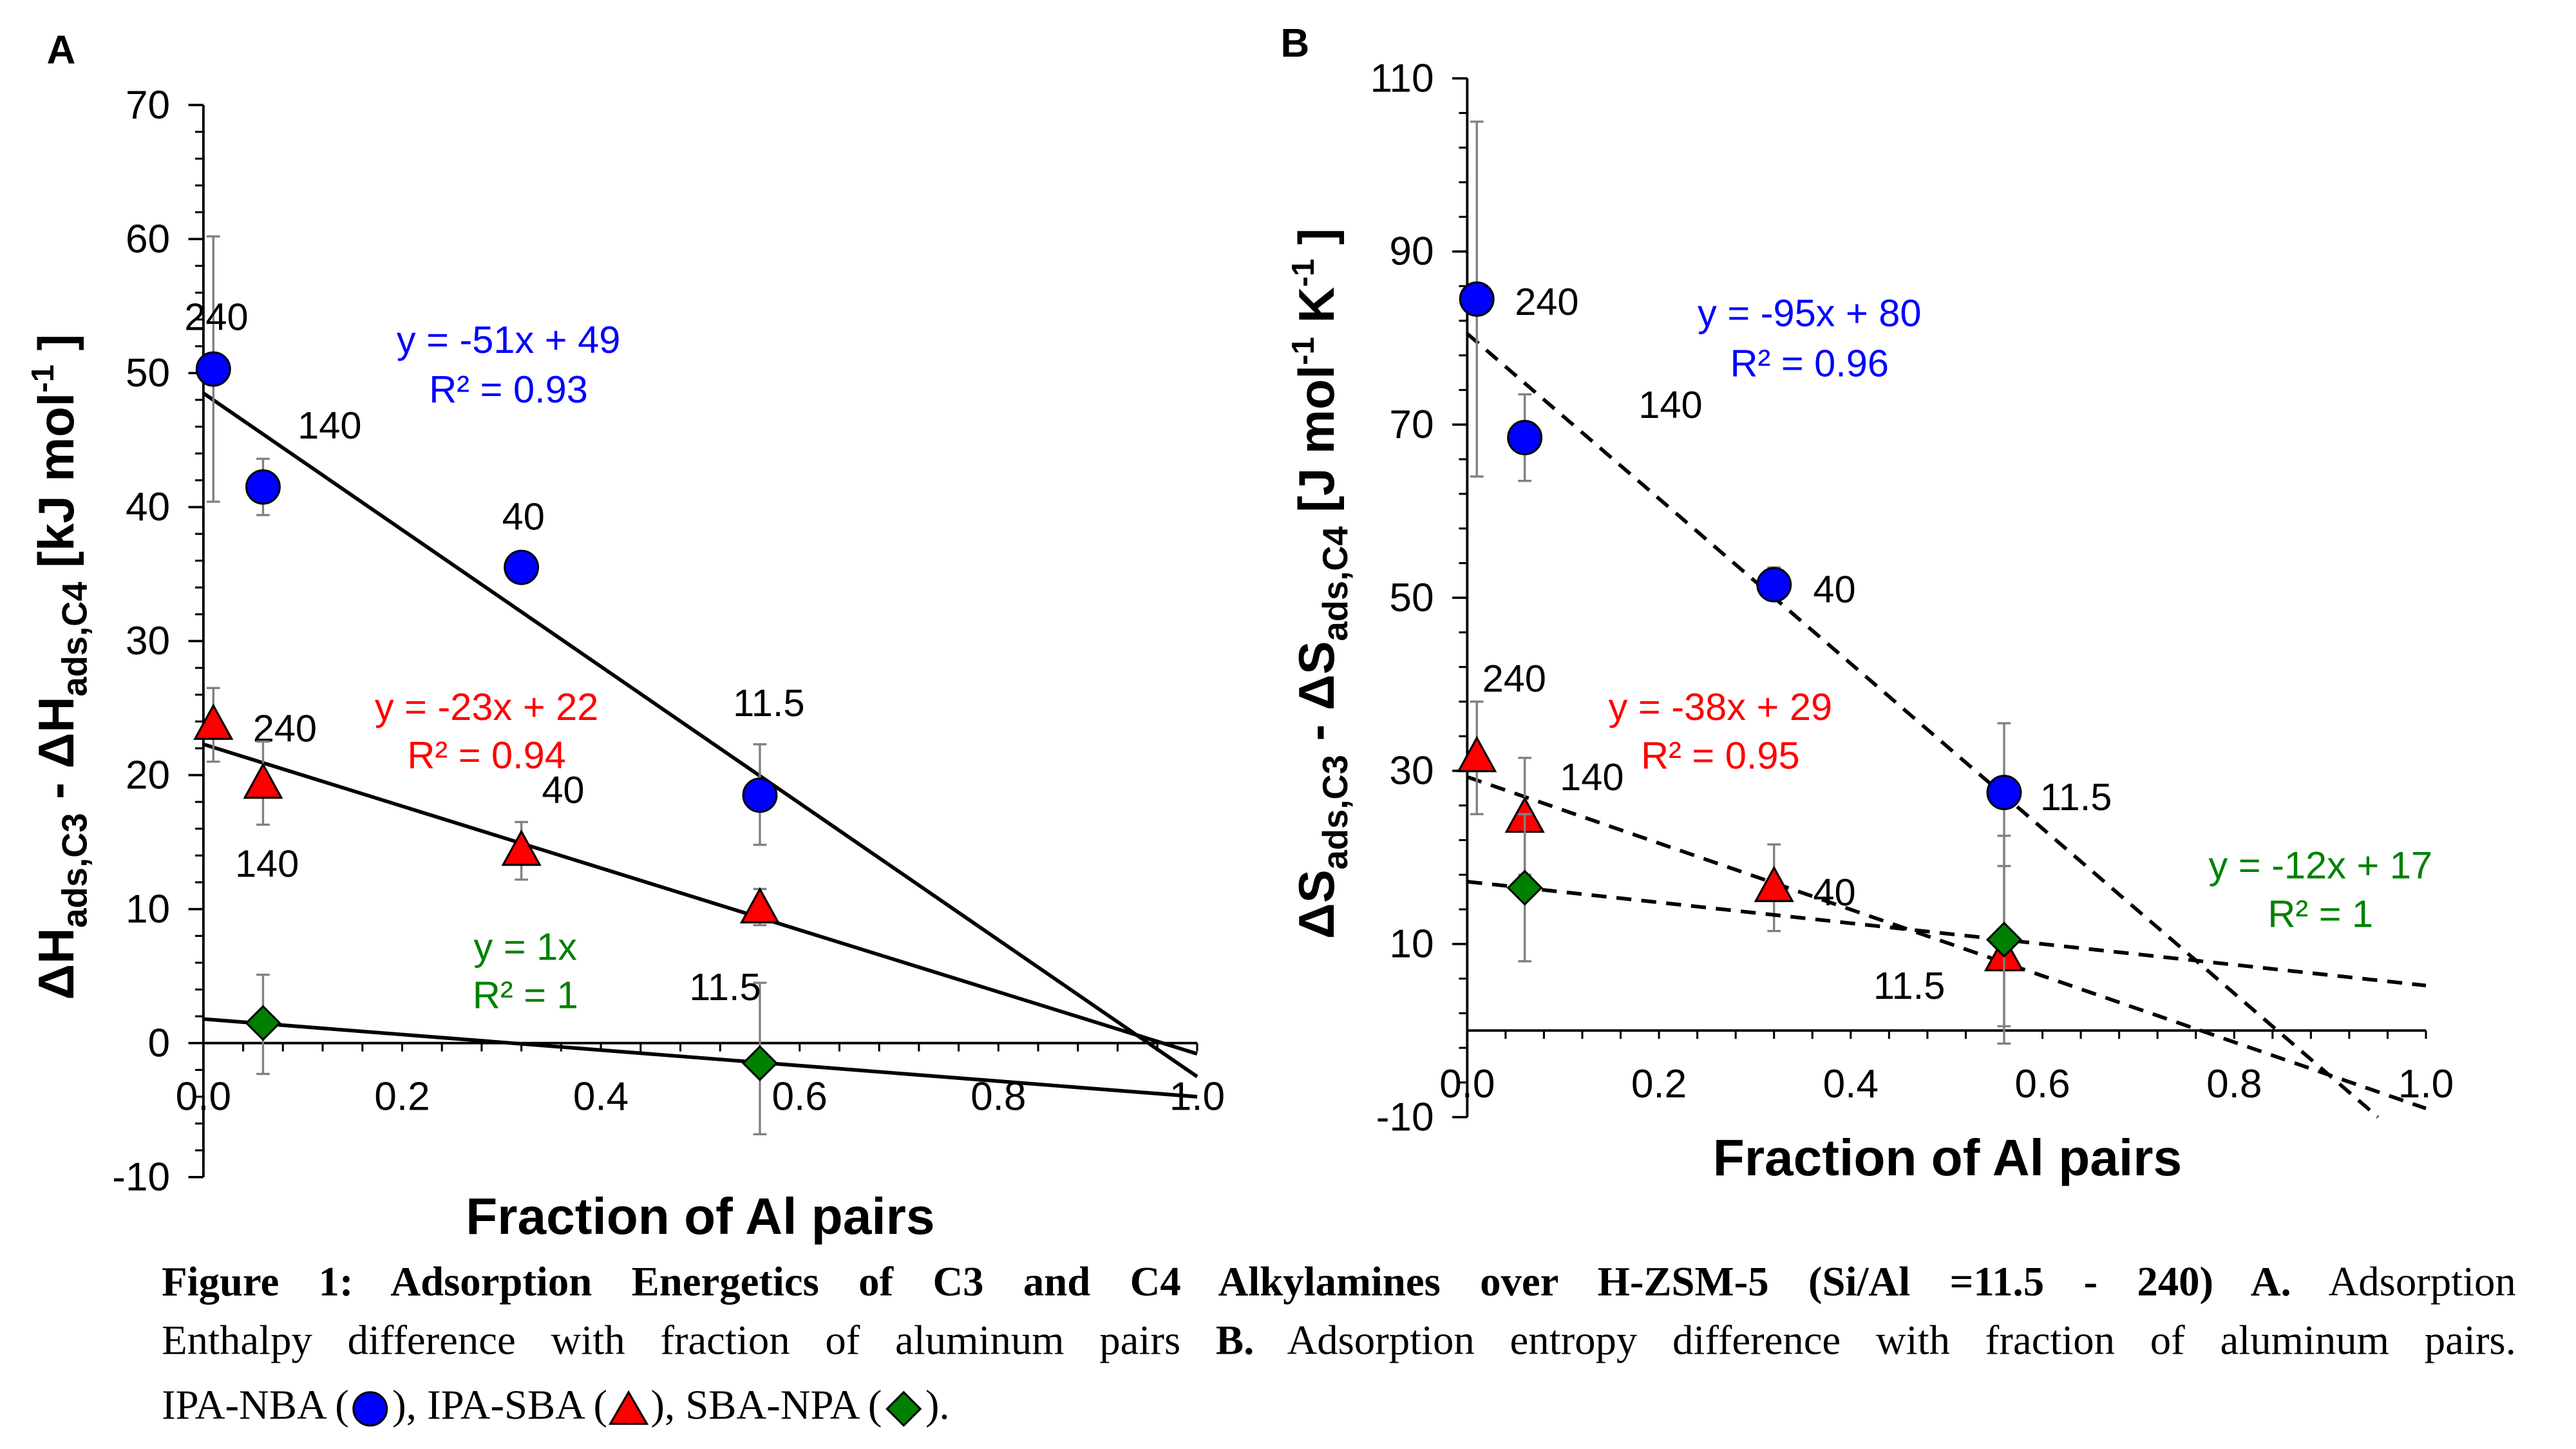 The height and width of the screenshot is (1449, 2576). Describe the element at coordinates (1317, 904) in the screenshot. I see `y-axis-title-part: ΔS` at that location.